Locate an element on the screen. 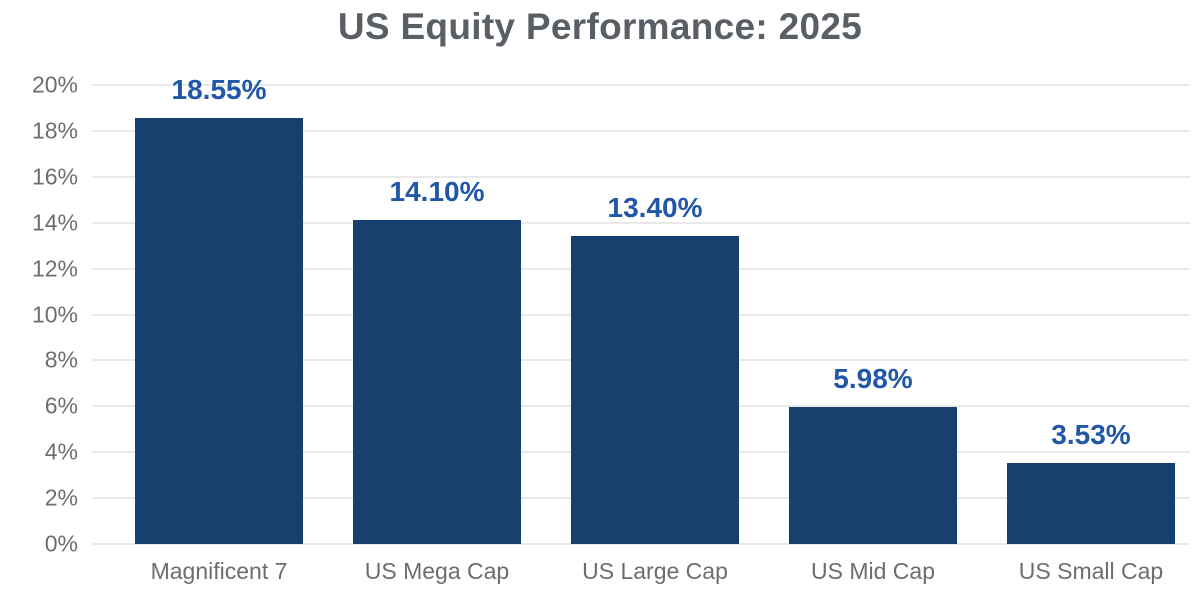 The width and height of the screenshot is (1200, 600). y-axis-tick-label: 14% is located at coordinates (54, 222).